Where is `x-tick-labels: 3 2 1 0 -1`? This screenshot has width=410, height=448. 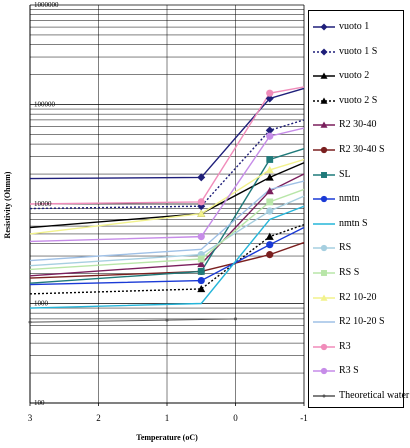
x-tick-labels: 3 2 1 0 -1 is located at coordinates (168, 413).